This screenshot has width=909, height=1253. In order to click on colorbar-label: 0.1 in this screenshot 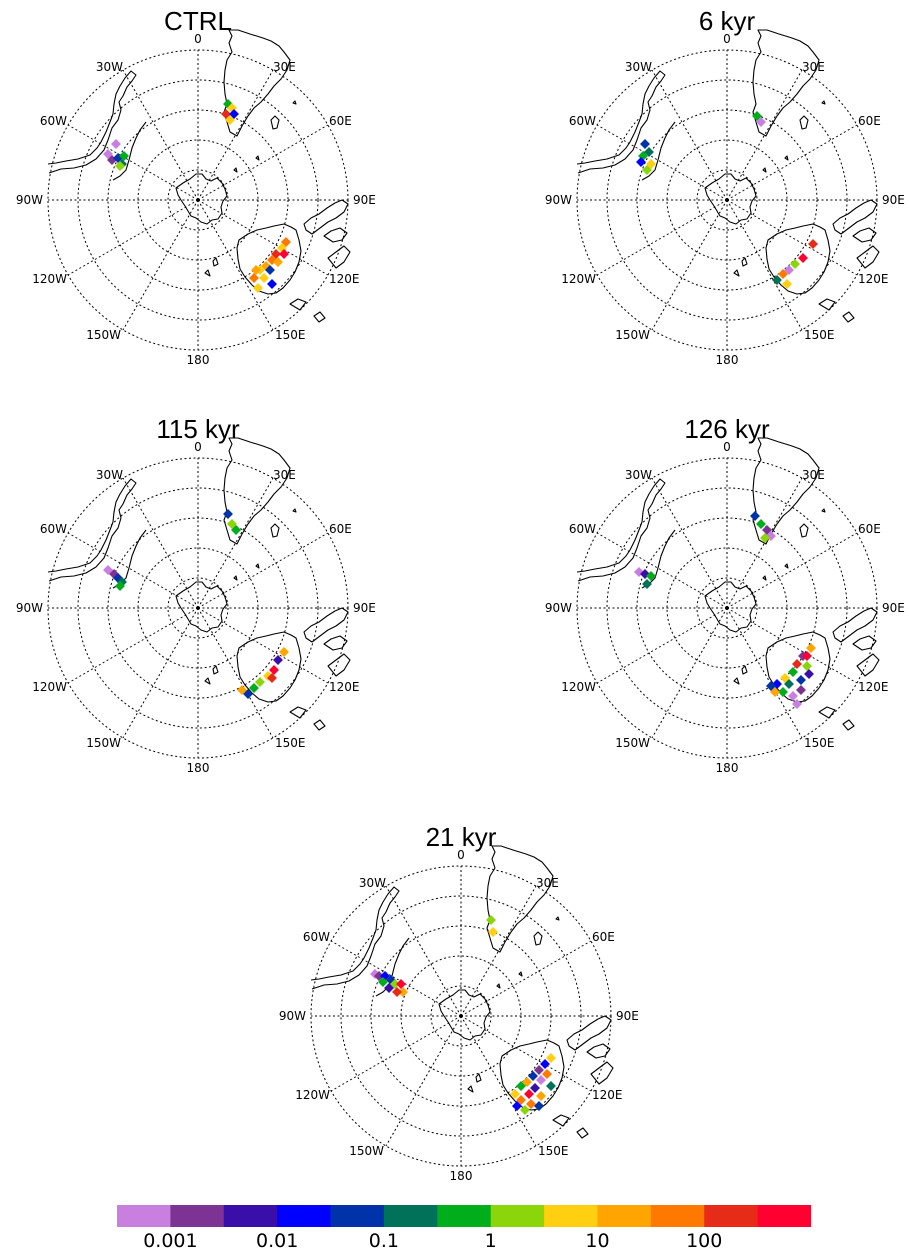, I will do `click(384, 1240)`.